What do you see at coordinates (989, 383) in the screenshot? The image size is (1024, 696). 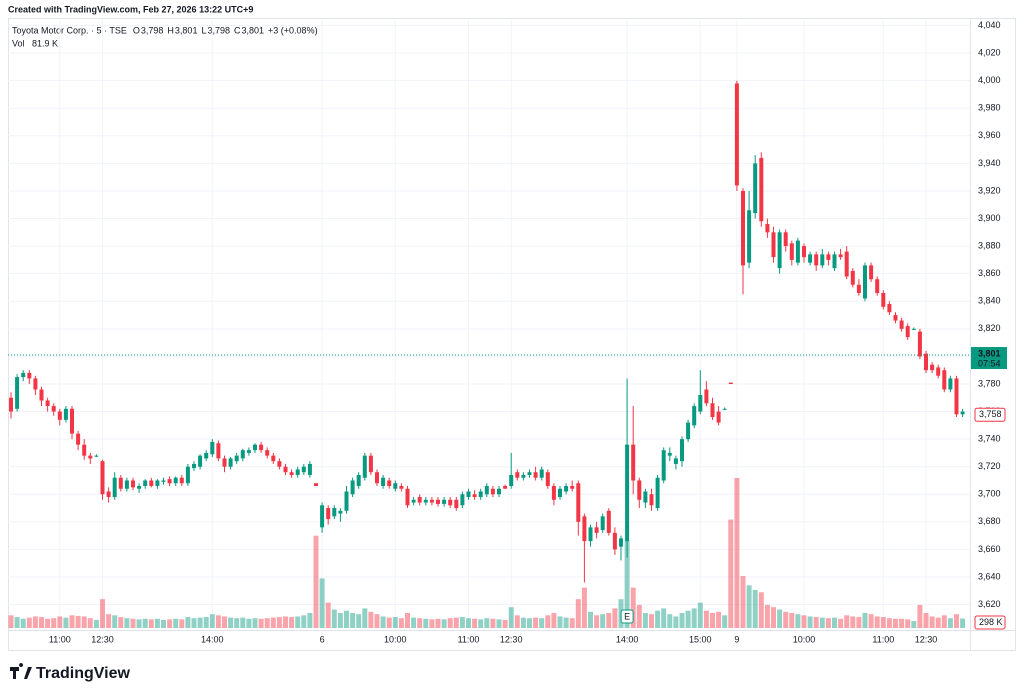 I see `y-tick-label: 3,780` at bounding box center [989, 383].